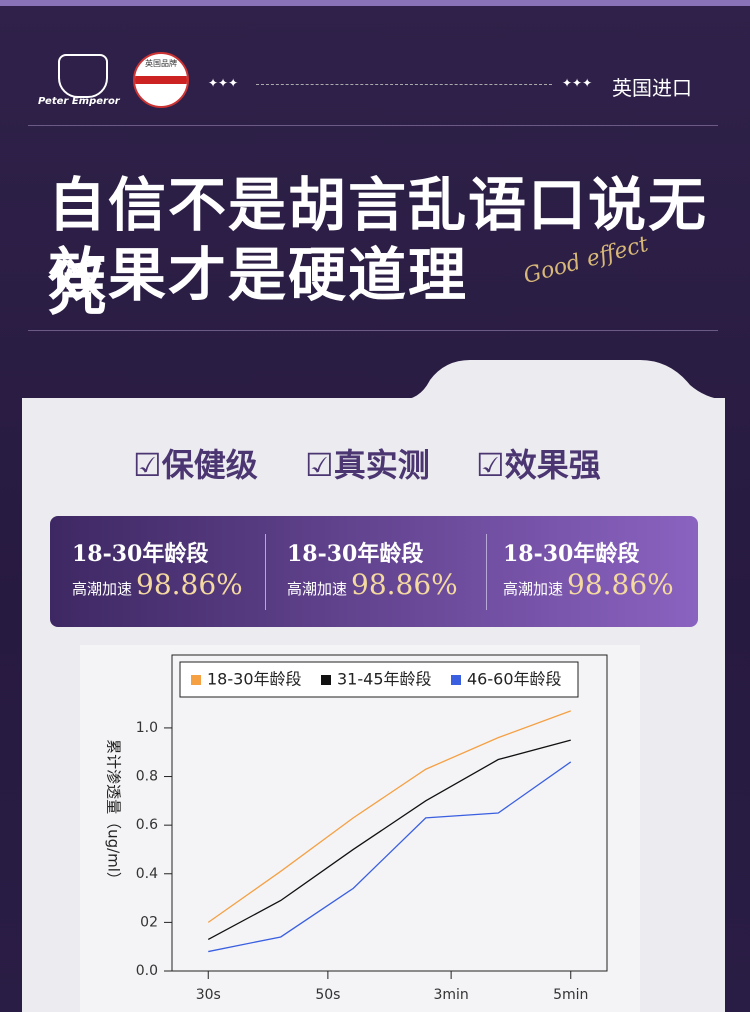 This screenshot has height=1012, width=750. What do you see at coordinates (450, 995) in the screenshot?
I see `x-tick-label: 3min` at bounding box center [450, 995].